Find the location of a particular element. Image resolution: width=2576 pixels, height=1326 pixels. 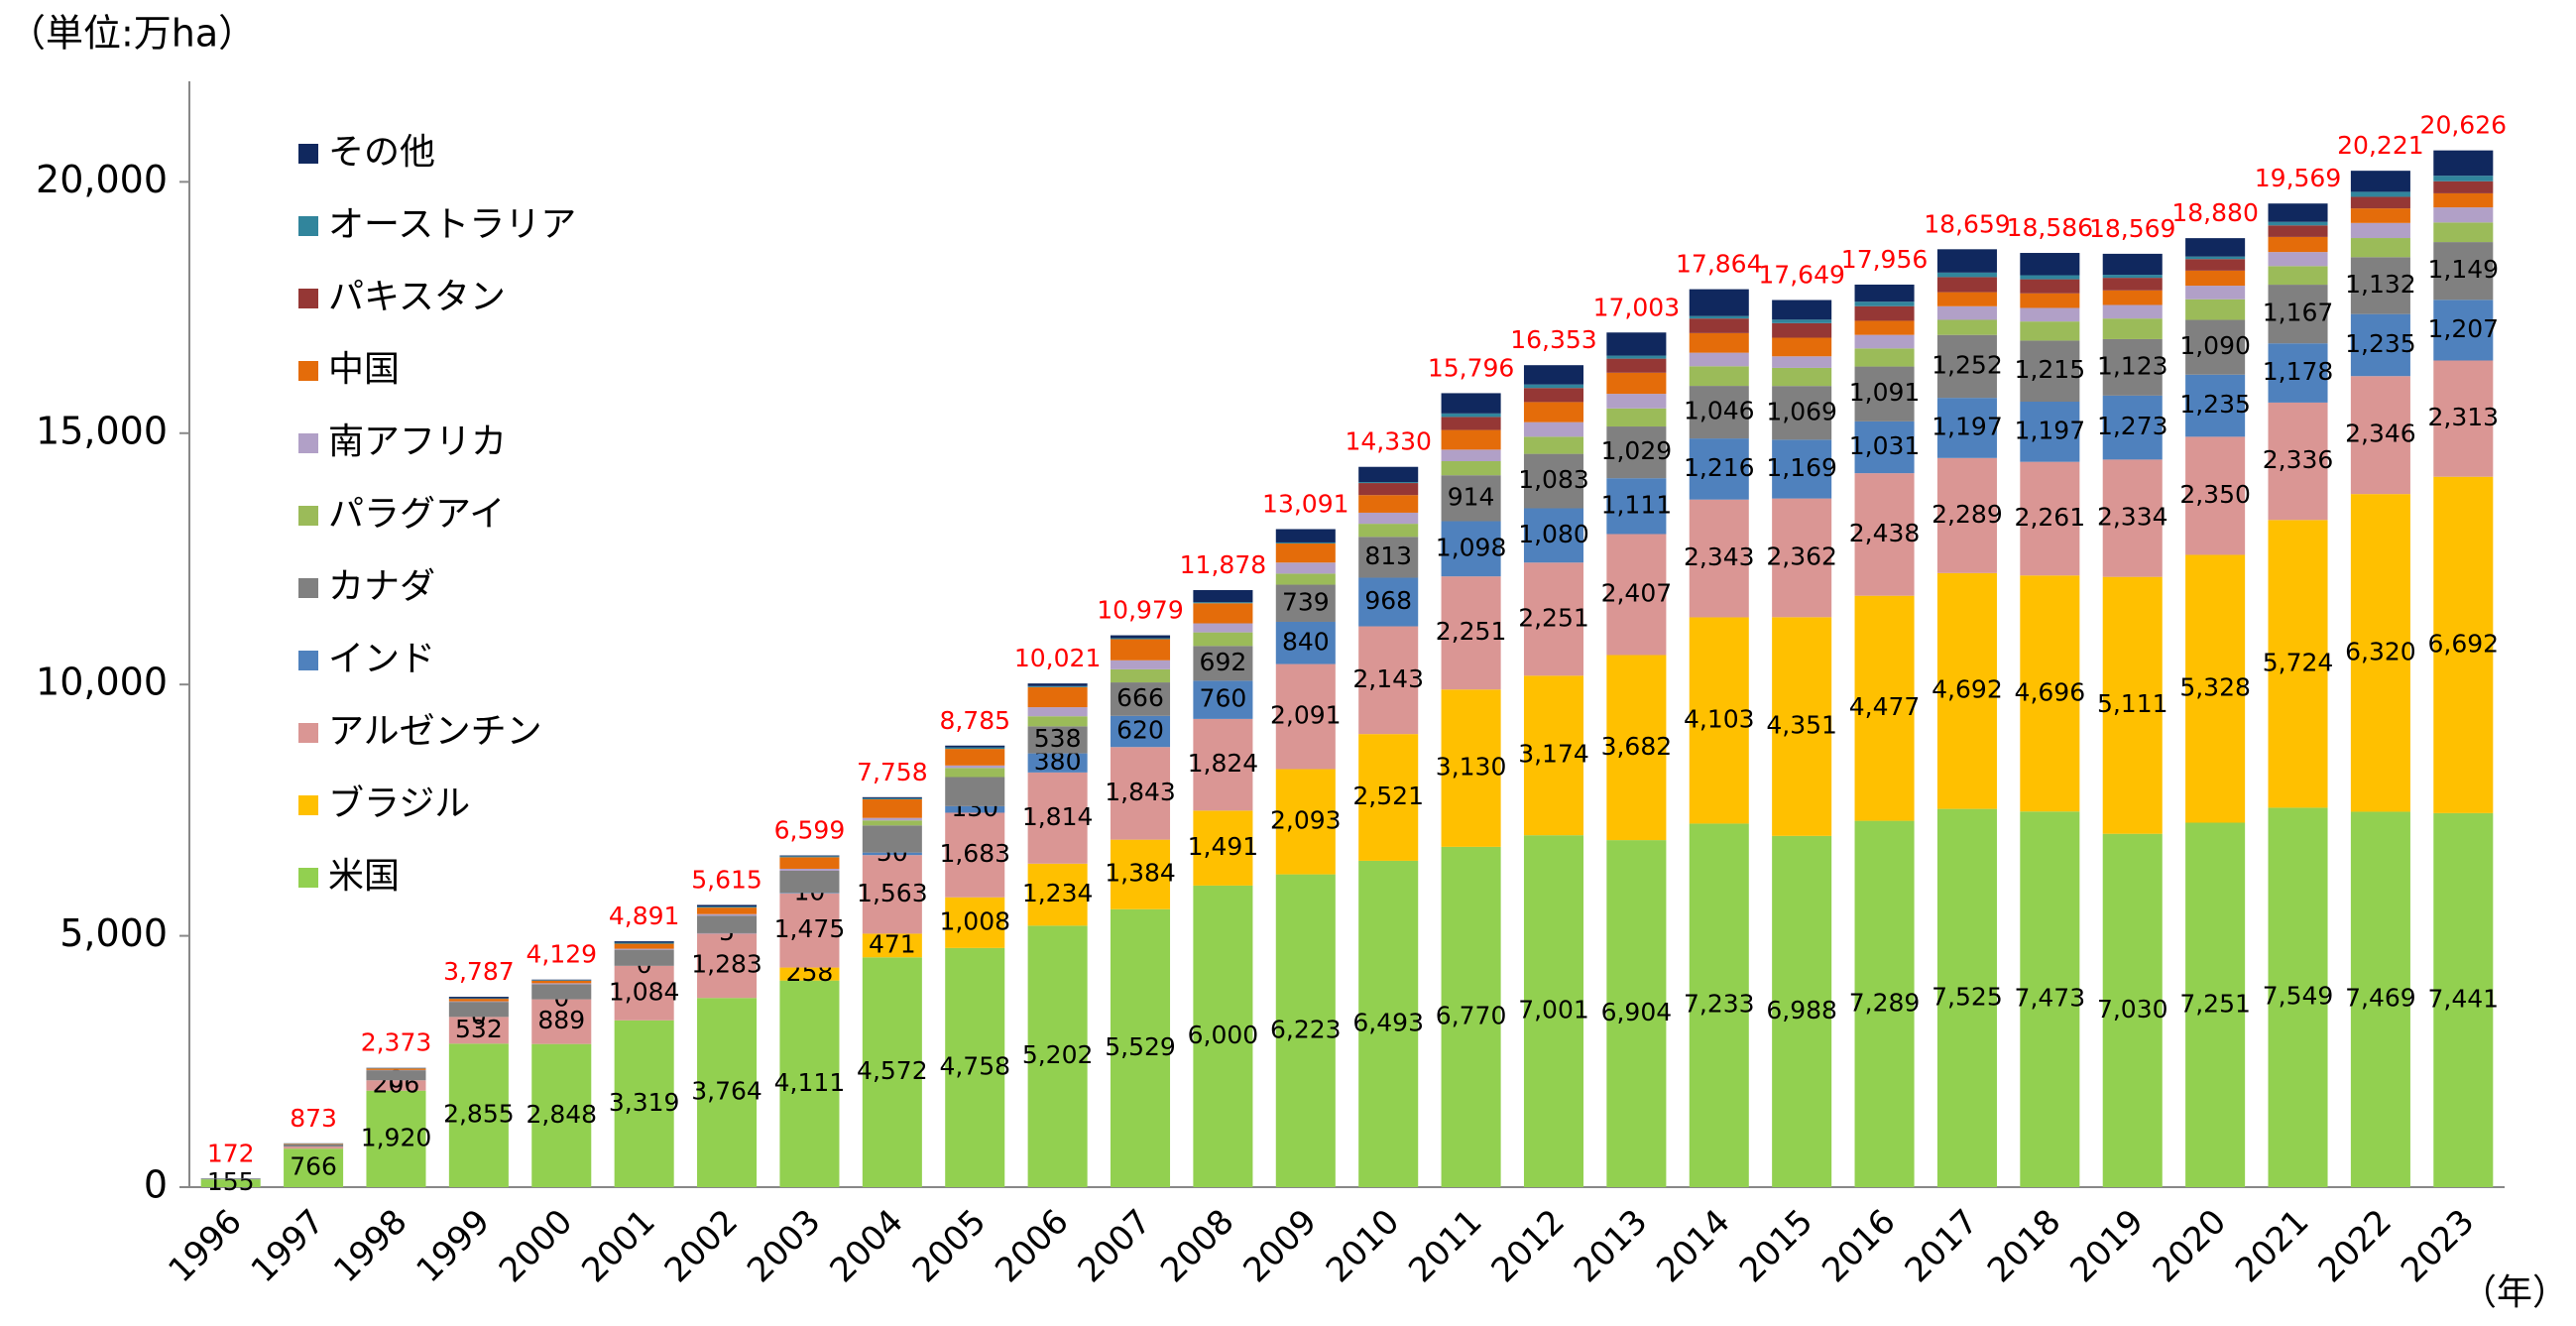

data-label: 1,197 is located at coordinates (2050, 430).